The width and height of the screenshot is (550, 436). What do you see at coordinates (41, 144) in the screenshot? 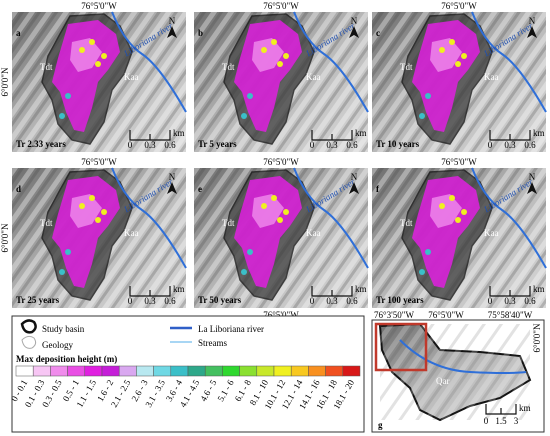
I see `return-period: Tr 2.33 years` at bounding box center [41, 144].